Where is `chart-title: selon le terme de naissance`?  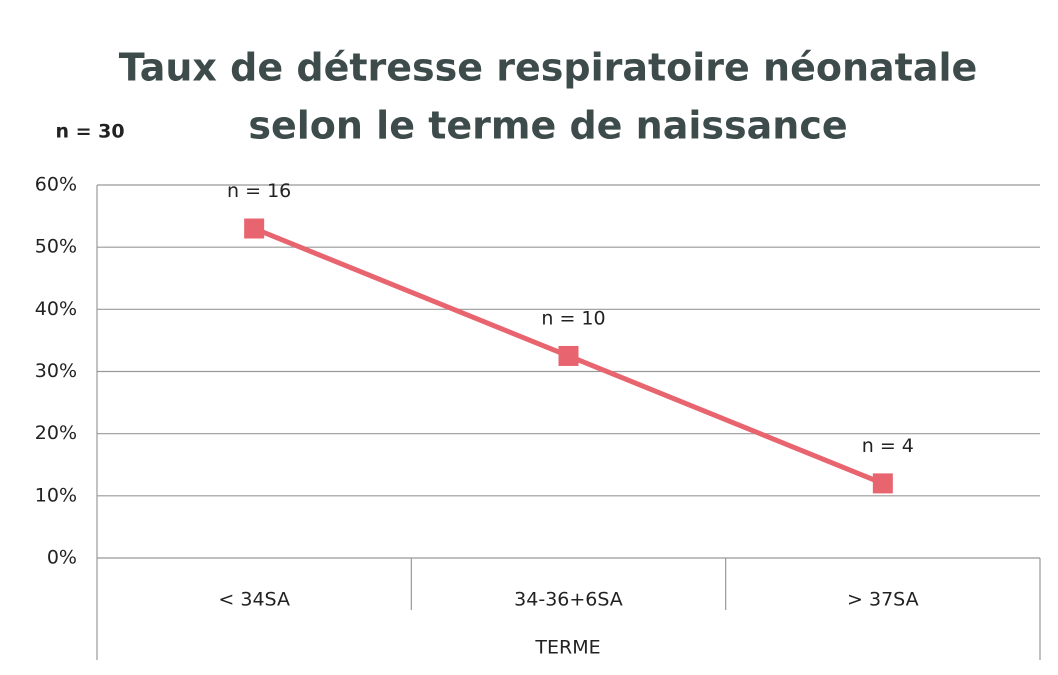 chart-title: selon le terme de naissance is located at coordinates (547, 126).